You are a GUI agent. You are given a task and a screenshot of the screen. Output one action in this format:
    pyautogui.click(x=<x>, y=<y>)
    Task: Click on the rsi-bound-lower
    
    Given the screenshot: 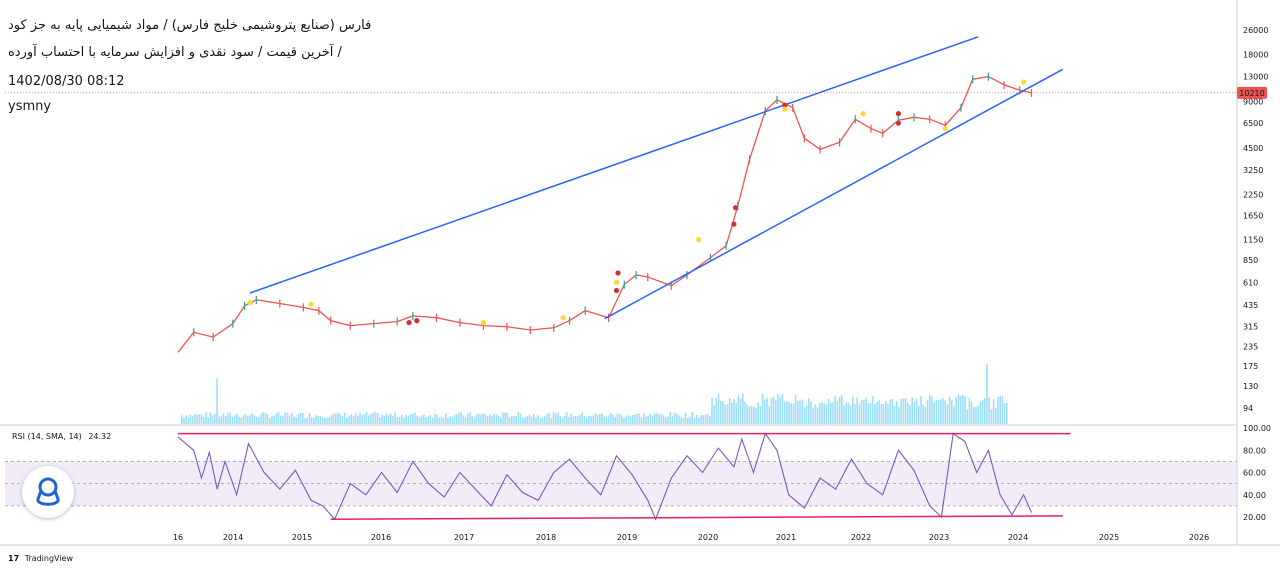 What is the action you would take?
    pyautogui.click(x=696, y=517)
    